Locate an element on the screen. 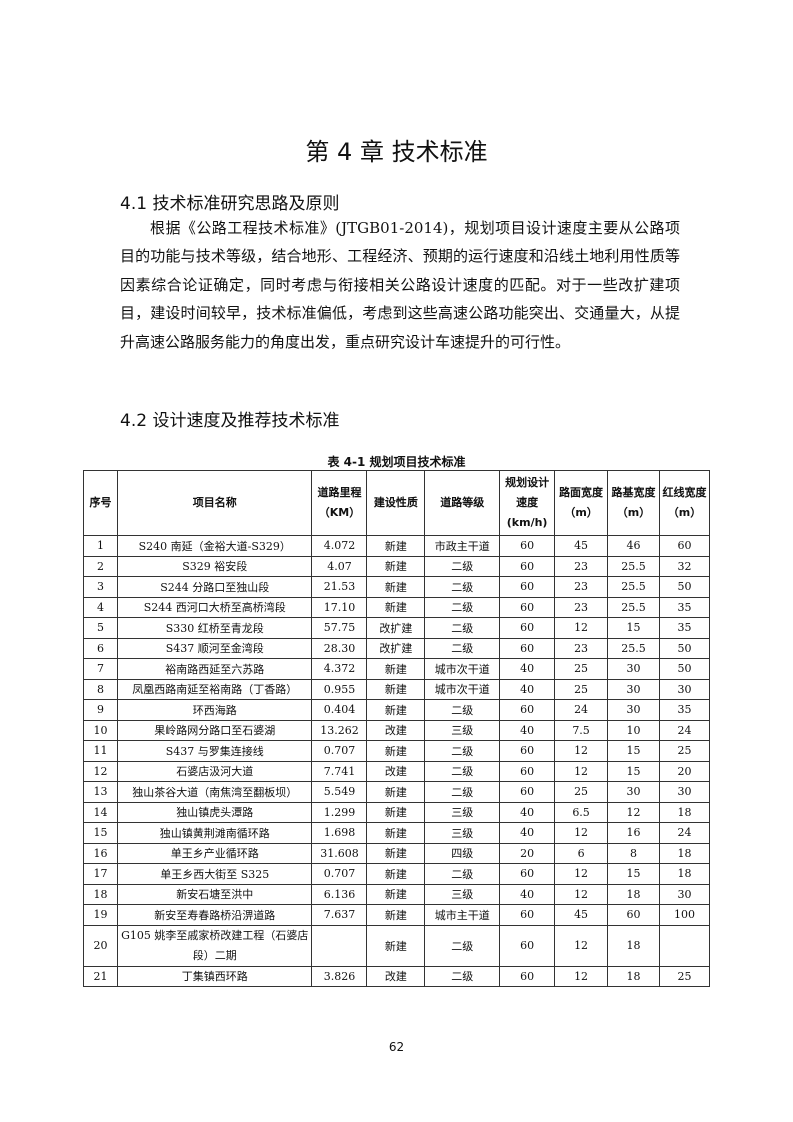 The image size is (793, 1122). table-cell: 1.698 is located at coordinates (339, 833).